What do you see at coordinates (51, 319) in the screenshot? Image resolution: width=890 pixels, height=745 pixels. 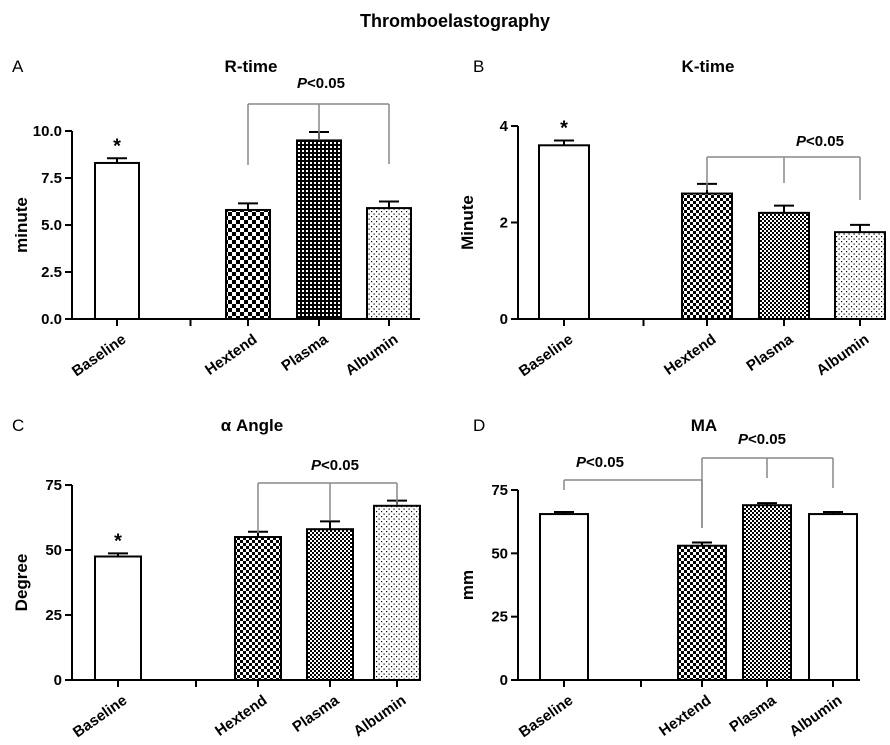 I see `y-tick-label: 0.0` at bounding box center [51, 319].